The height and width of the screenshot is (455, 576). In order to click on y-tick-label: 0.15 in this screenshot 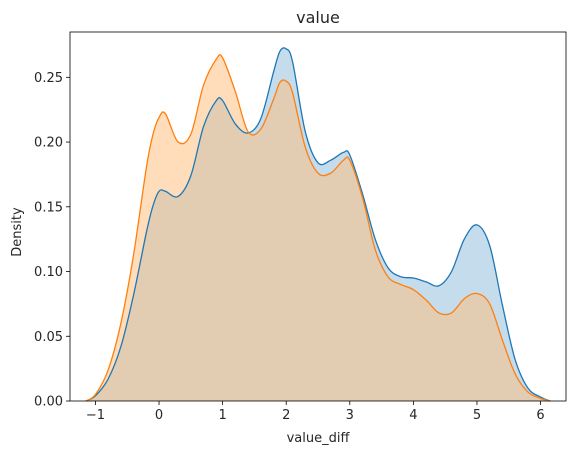, I will do `click(48, 207)`.